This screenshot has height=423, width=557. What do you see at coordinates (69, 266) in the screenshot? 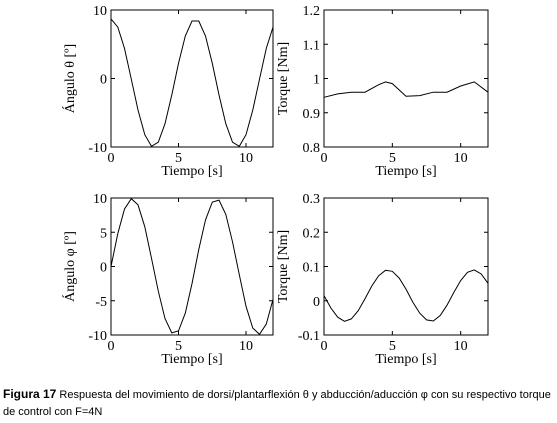
I see `y-axis-label: Ángulo φ [º]` at bounding box center [69, 266].